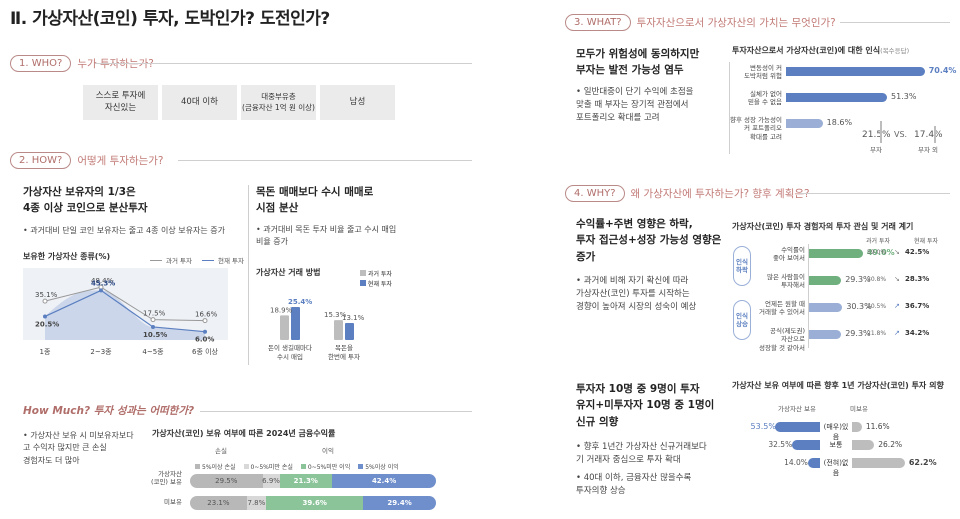 The height and width of the screenshot is (519, 960). What do you see at coordinates (120, 102) in the screenshot?
I see `who-box-confident: 스스로 투자에 자신있는` at bounding box center [120, 102].